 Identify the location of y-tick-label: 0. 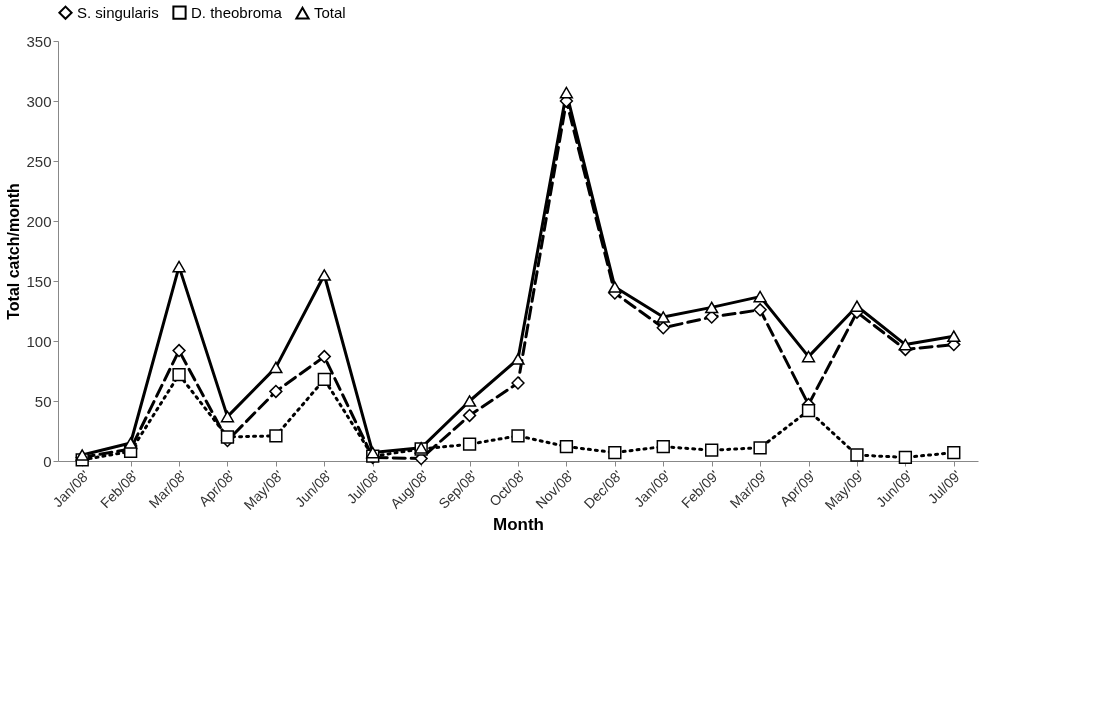
(47, 461).